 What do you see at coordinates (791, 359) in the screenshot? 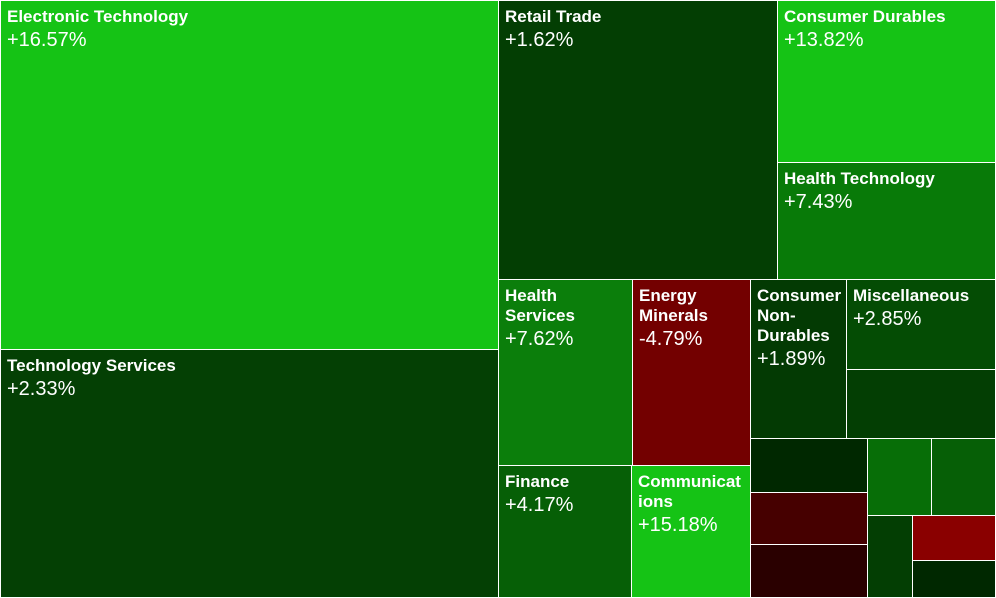
I see `tile-change: +1.89%` at bounding box center [791, 359].